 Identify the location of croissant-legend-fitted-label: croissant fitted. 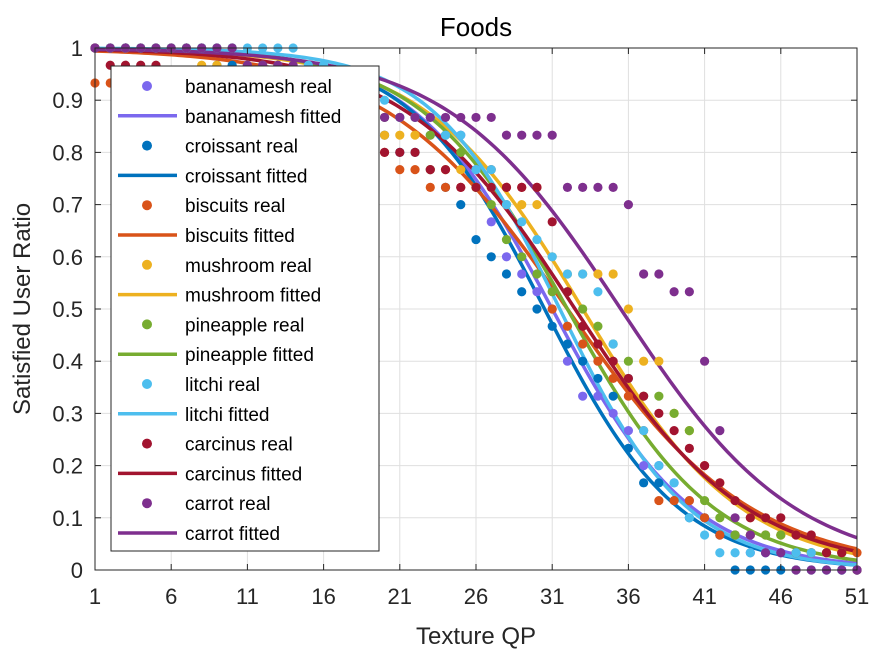
(246, 176).